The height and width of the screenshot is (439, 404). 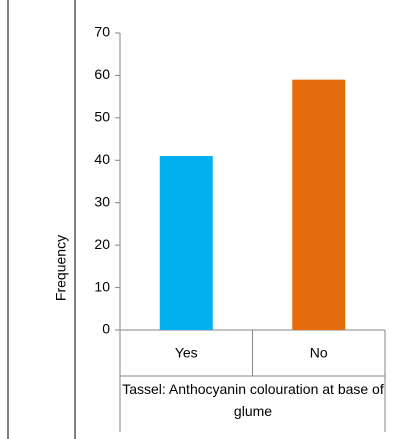 I want to click on y-tick-label: 10, so click(x=102, y=286).